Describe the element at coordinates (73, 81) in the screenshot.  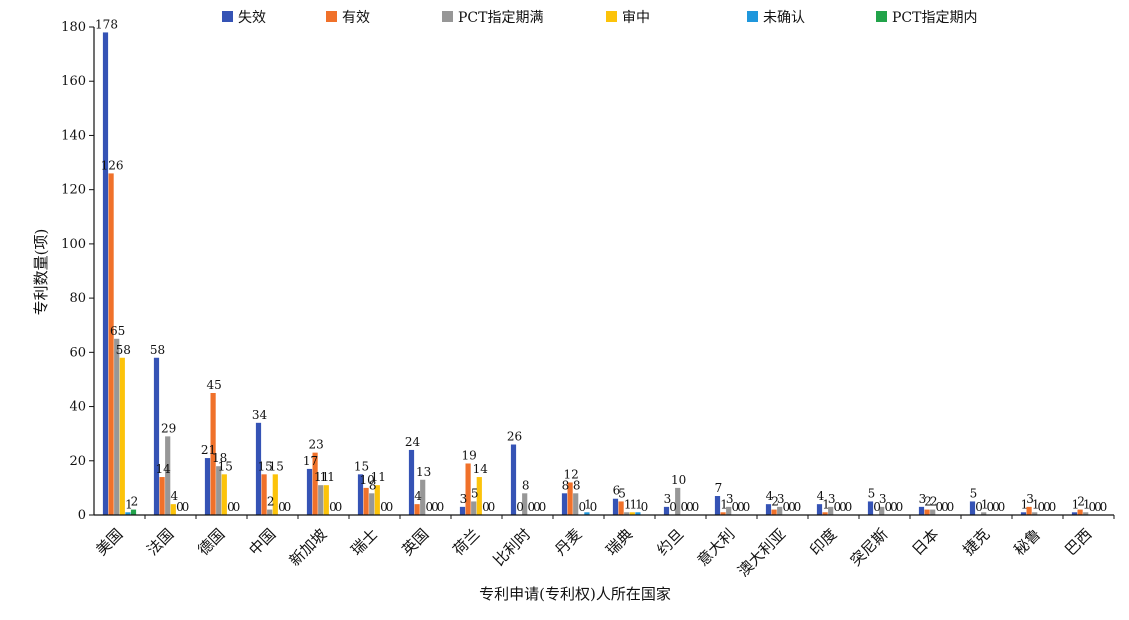
I see `y-tick-label: 160` at that location.